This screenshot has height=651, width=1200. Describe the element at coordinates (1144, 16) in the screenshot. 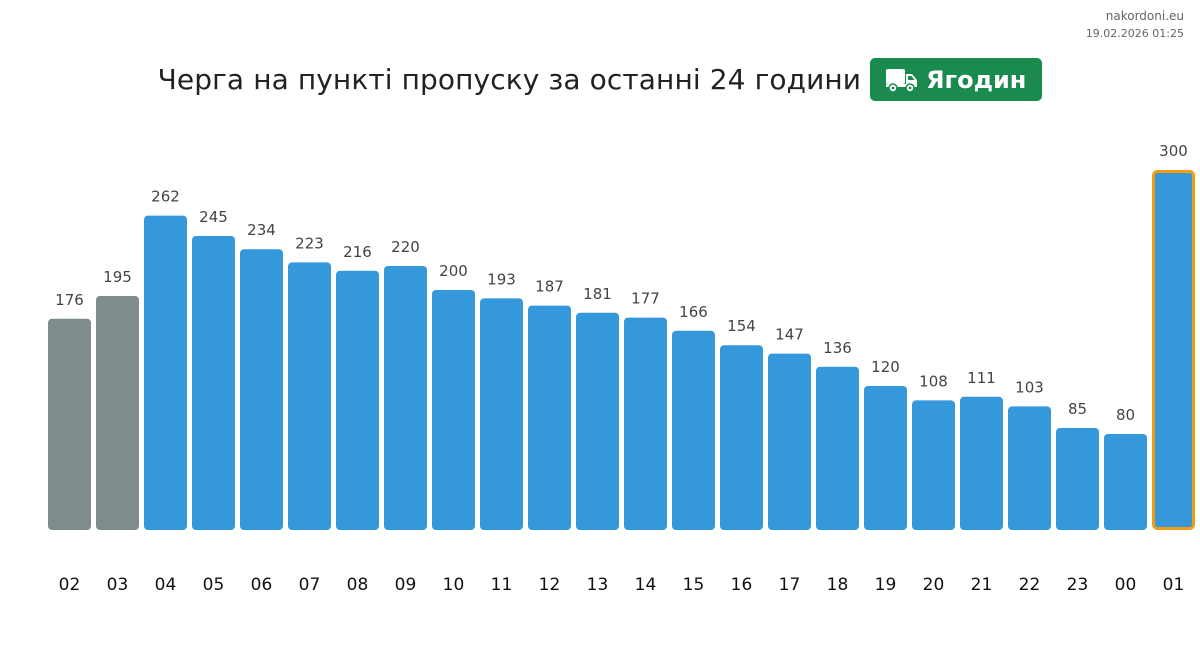

I see `source-site: nakordoni.eu` at that location.